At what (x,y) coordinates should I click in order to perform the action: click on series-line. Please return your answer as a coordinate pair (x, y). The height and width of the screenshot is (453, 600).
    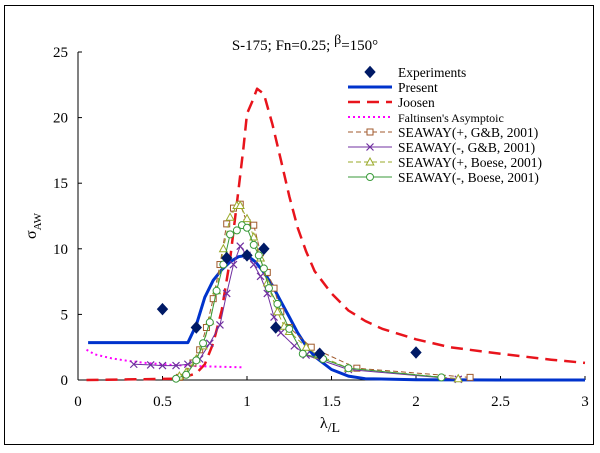
    Looking at the image, I should click on (165, 358).